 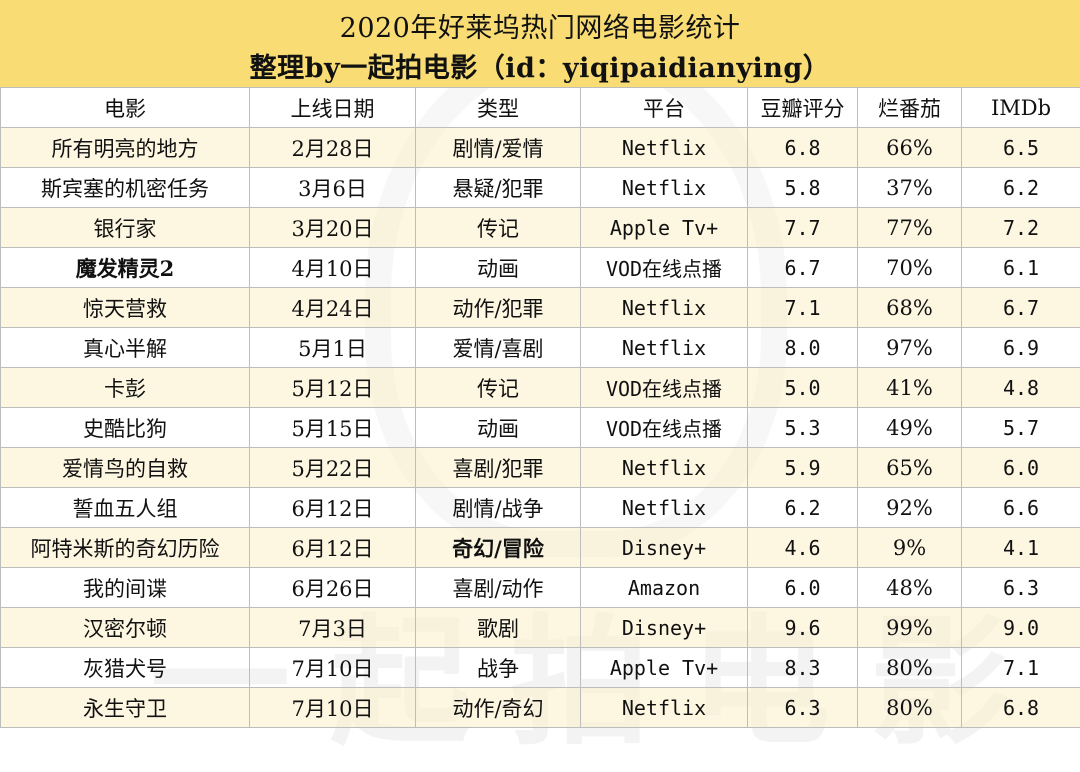 What do you see at coordinates (803, 348) in the screenshot?
I see `douban-score-cell: 8.0` at bounding box center [803, 348].